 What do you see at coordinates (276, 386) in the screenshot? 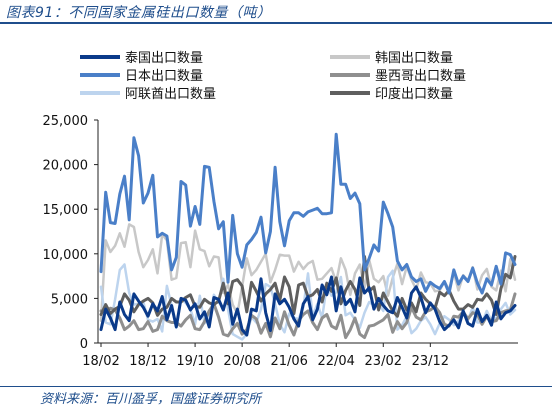
I see `source-divider` at bounding box center [276, 386].